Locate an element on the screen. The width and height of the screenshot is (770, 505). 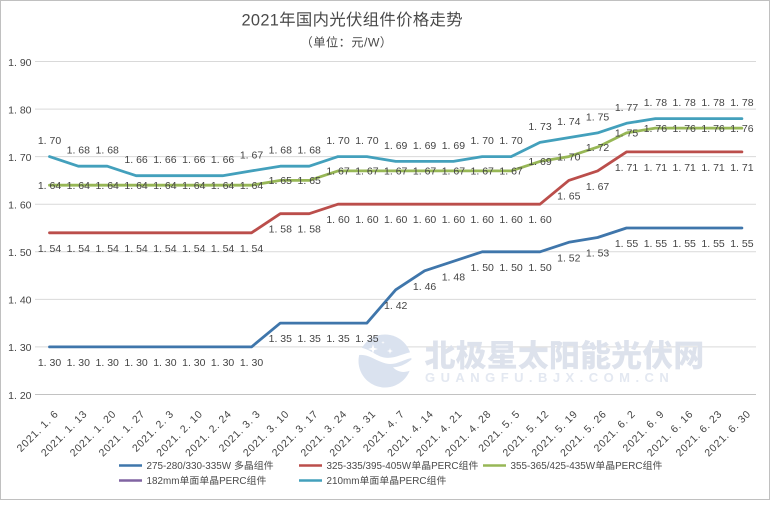
svg-text: 1. 74 is located at coordinates (569, 122).